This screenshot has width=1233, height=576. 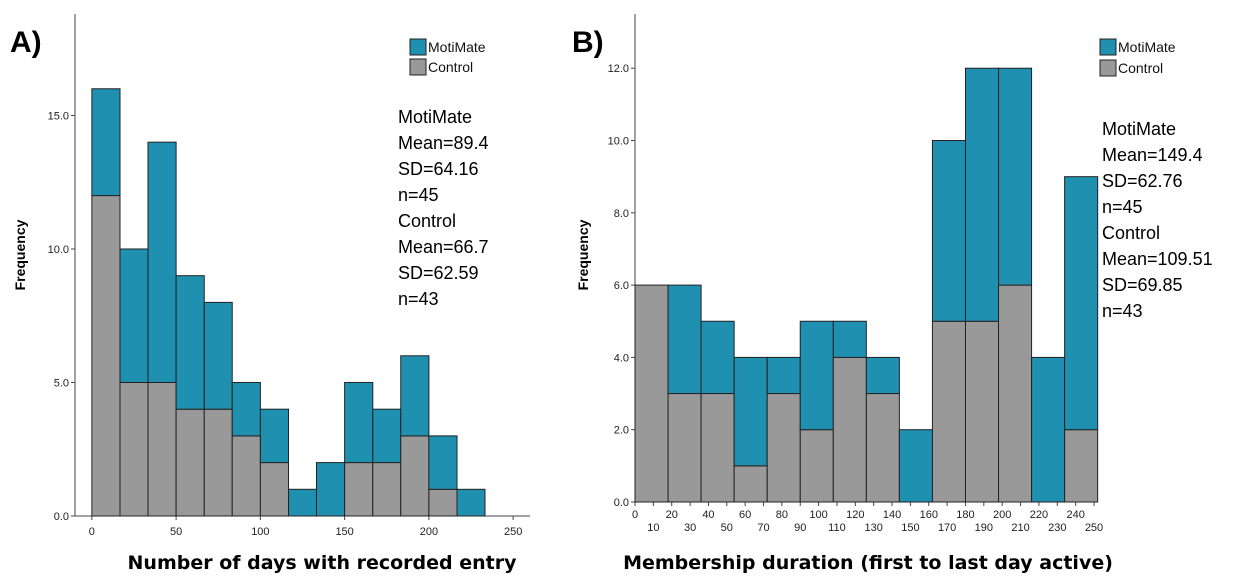 What do you see at coordinates (1020, 528) in the screenshot?
I see `x-tick-label: 210` at bounding box center [1020, 528].